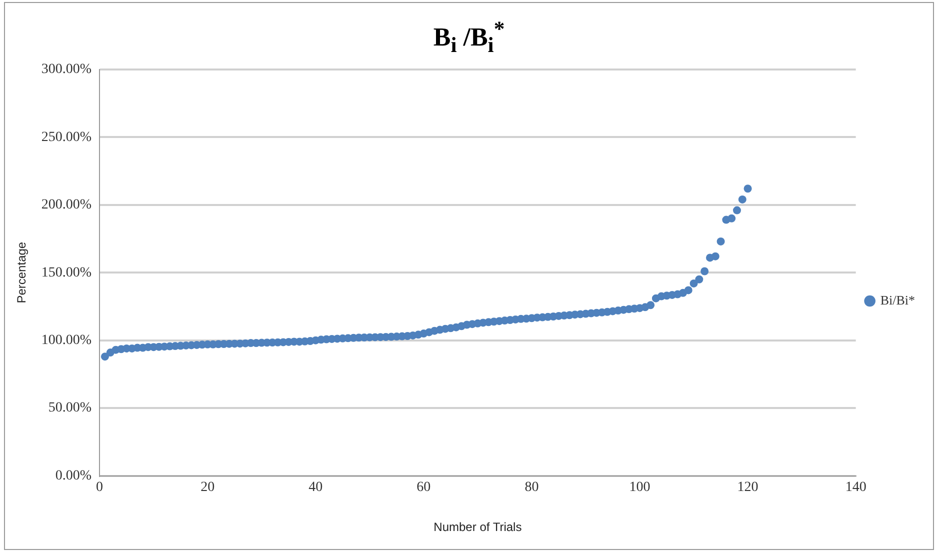 Image resolution: width=940 pixels, height=554 pixels. Describe the element at coordinates (73, 476) in the screenshot. I see `y-tick-label: 0.00%` at that location.